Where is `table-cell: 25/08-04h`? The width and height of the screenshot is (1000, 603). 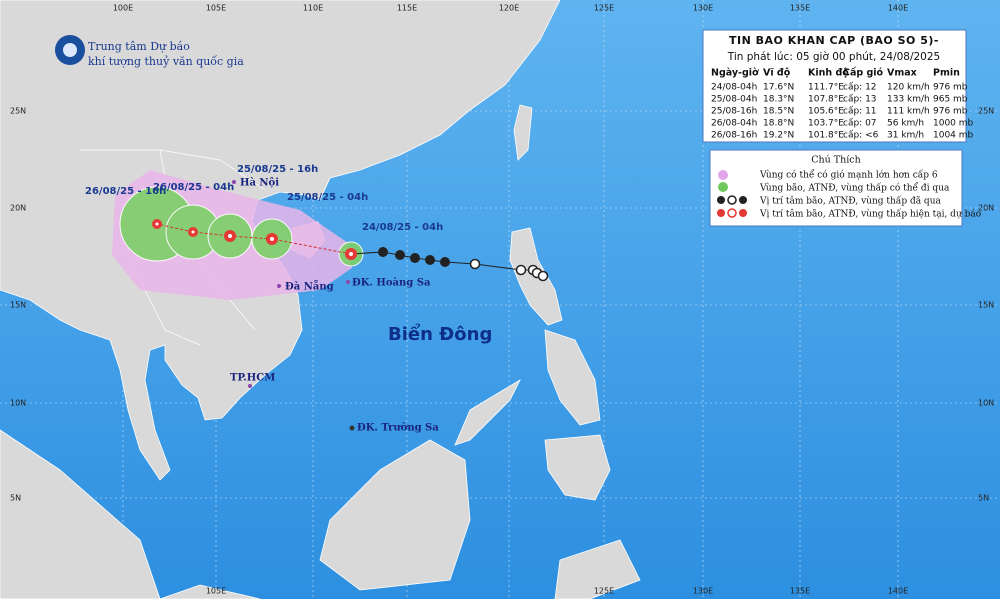 table-cell: 25/08-04h is located at coordinates (734, 100).